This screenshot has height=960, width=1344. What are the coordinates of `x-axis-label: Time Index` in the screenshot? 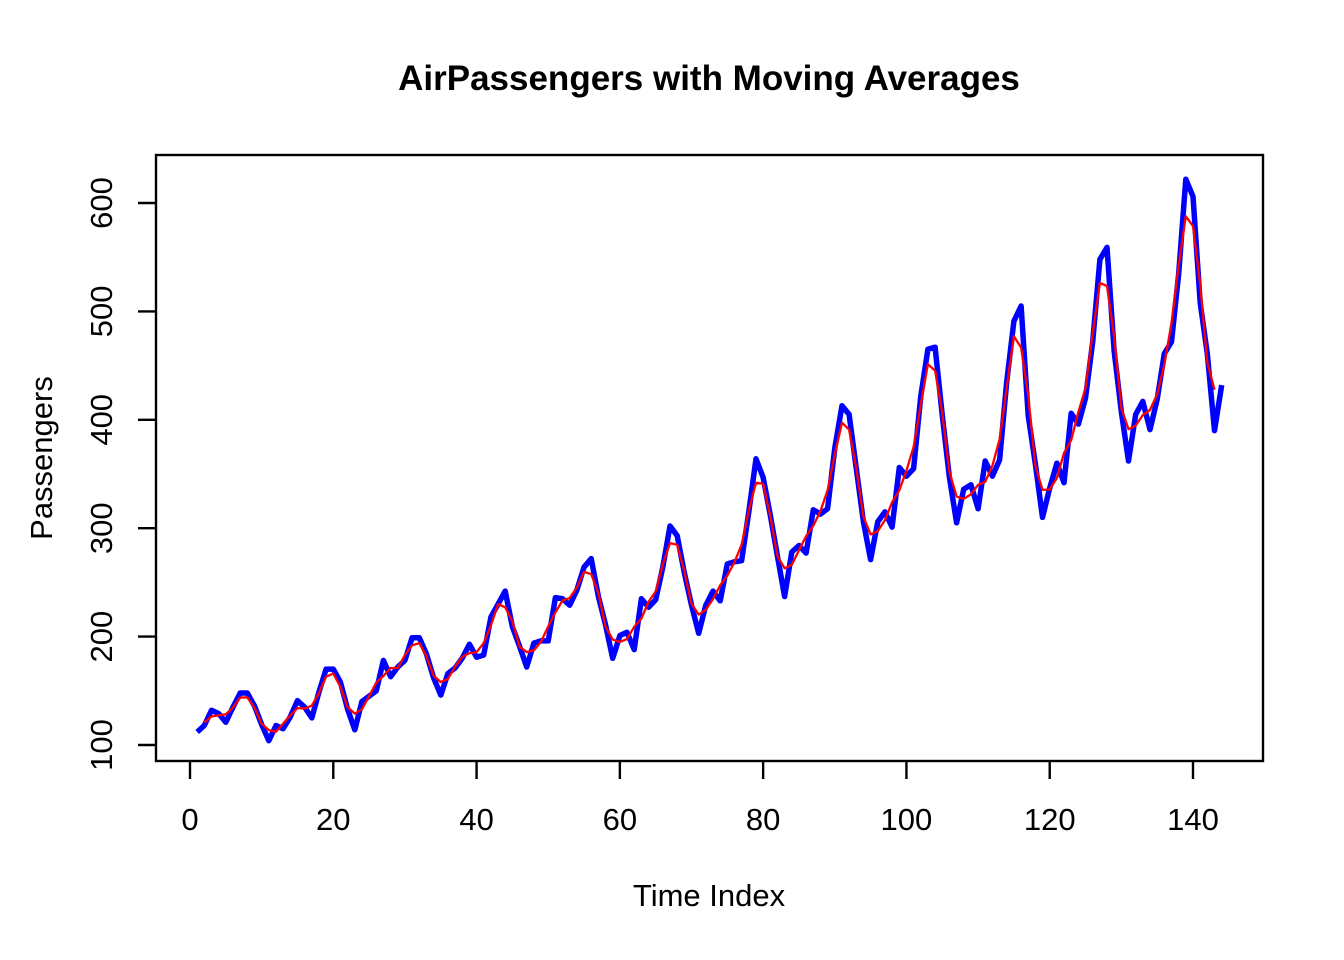 It's located at (709, 895).